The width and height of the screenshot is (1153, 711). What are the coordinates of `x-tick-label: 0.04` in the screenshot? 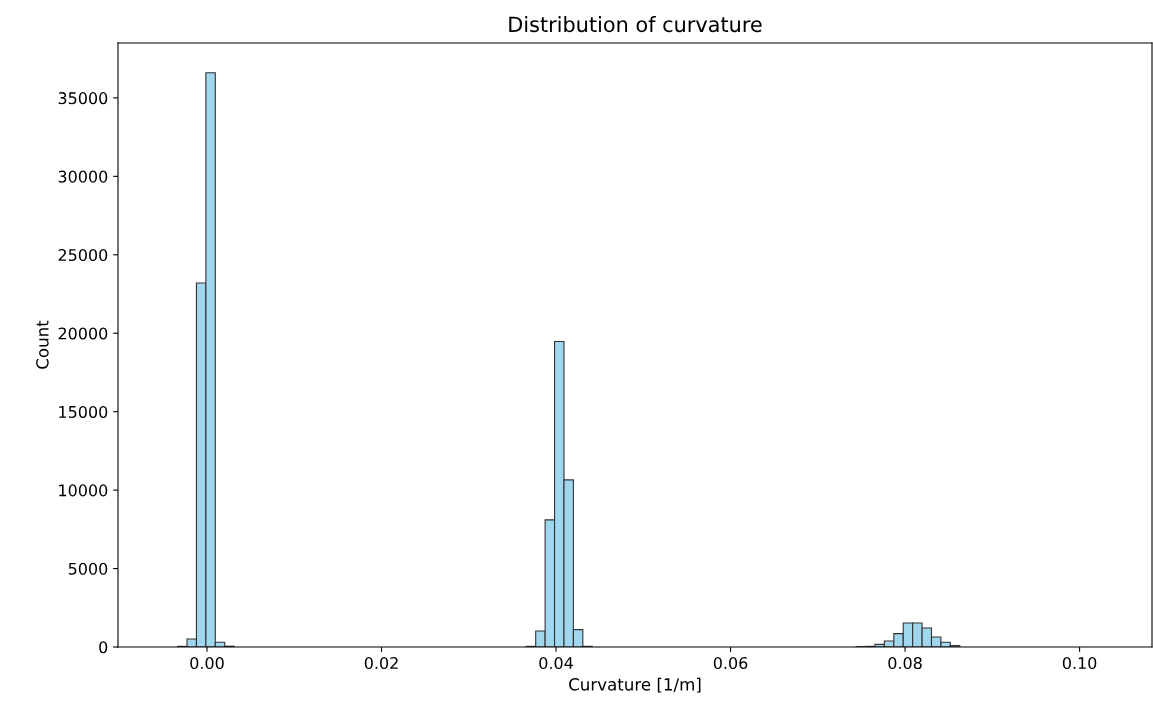 It's located at (556, 663).